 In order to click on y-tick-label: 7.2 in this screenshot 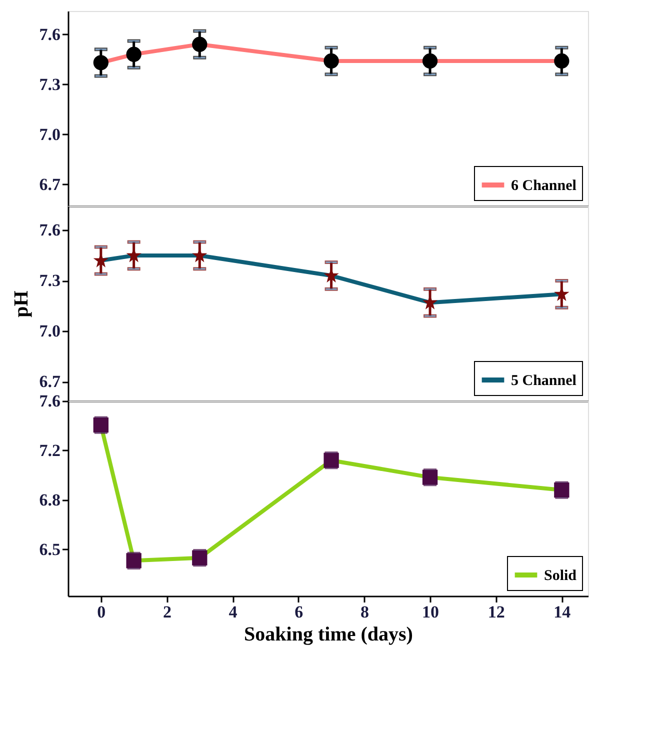, I will do `click(49, 450)`.